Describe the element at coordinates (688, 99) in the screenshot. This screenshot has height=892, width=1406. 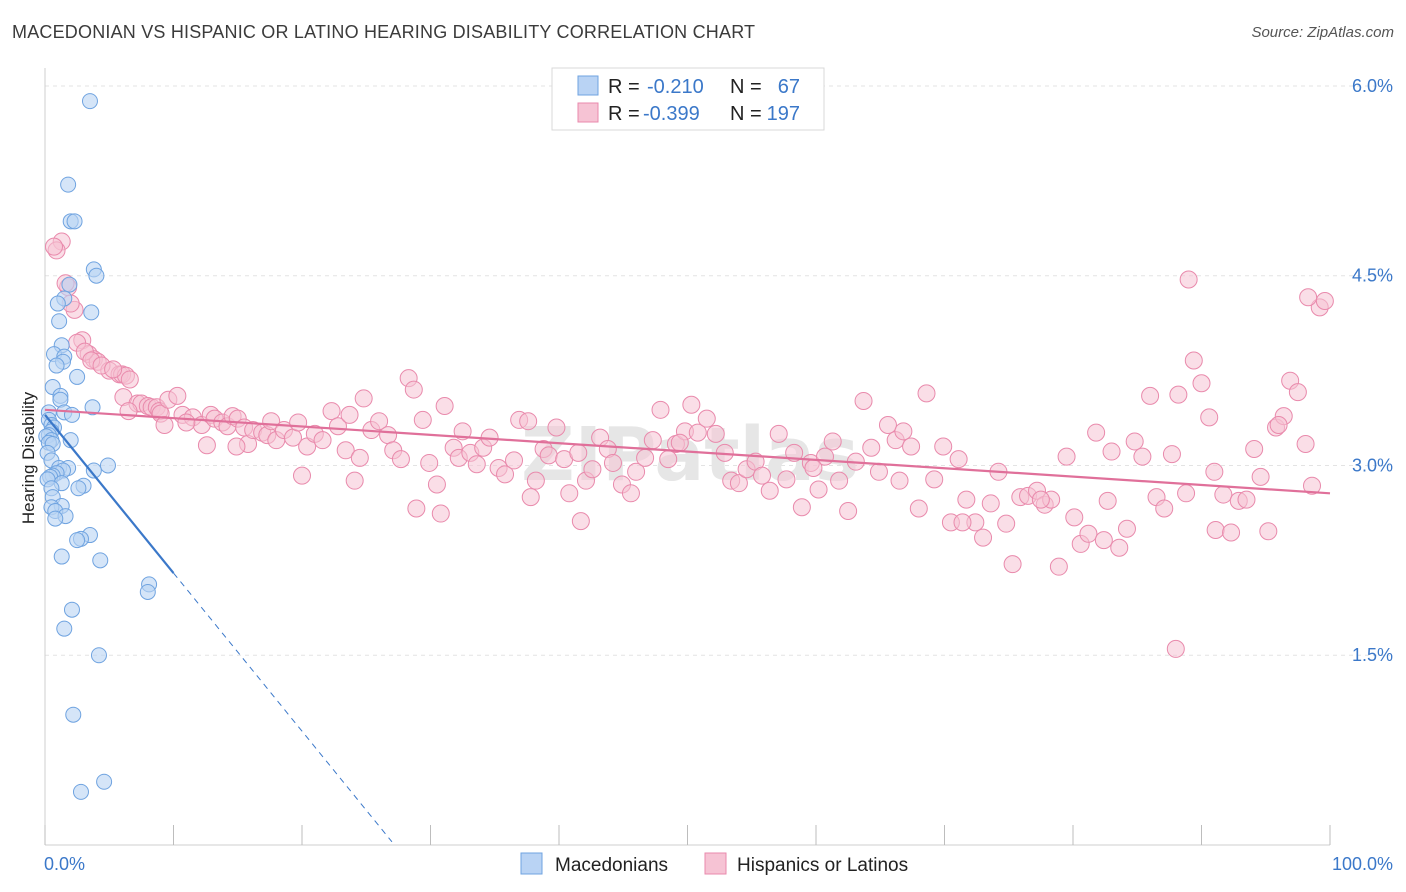
I see `stats-legend: R = -0.210 N = 67 R = -0.399 N = 197` at that location.